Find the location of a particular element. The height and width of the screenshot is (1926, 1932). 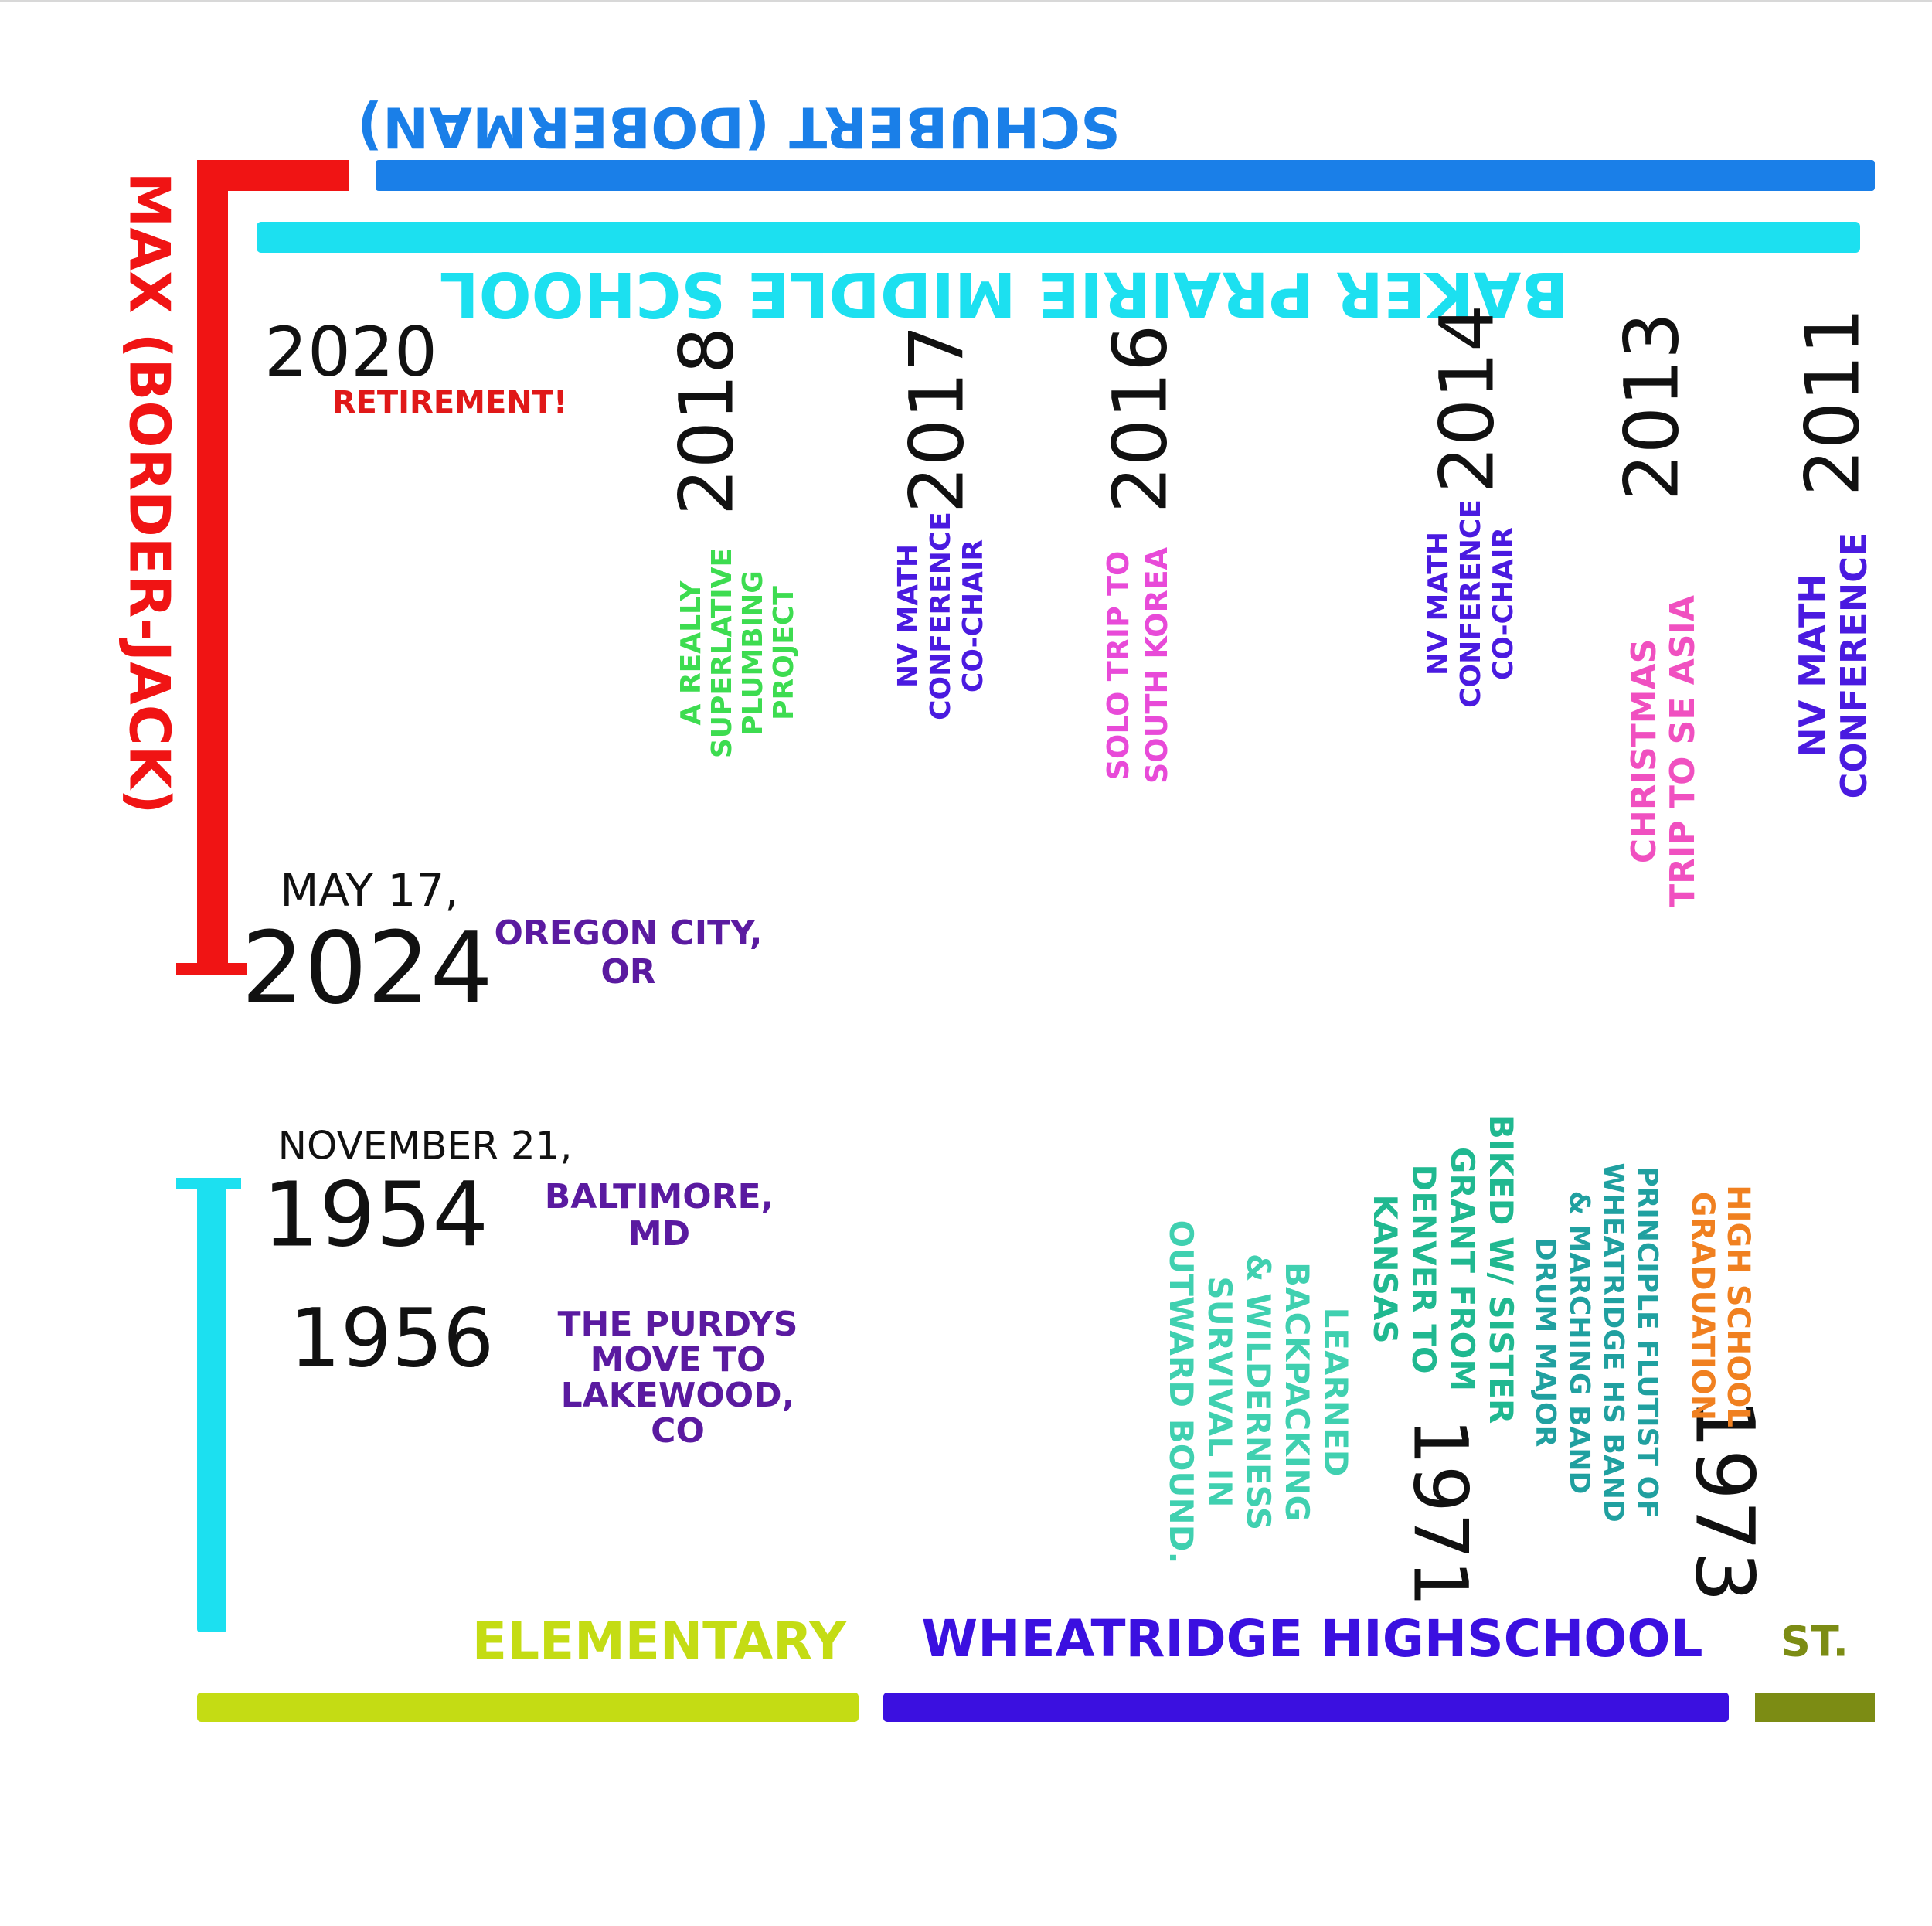

schubert-bar is located at coordinates (1126, 175).